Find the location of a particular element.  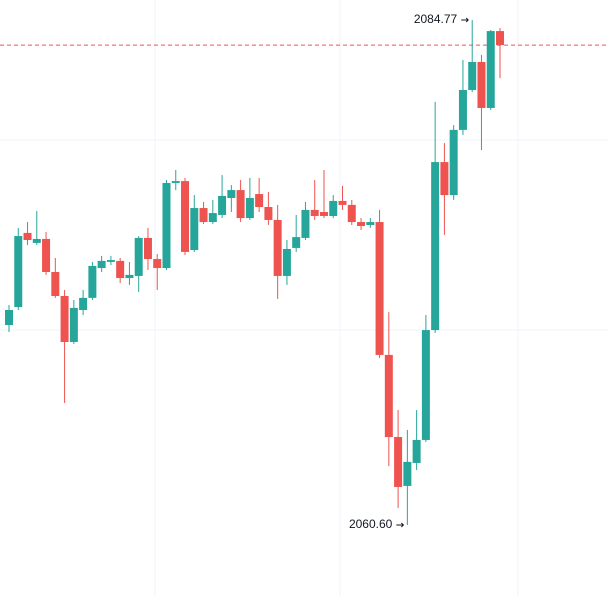

high-label: 2084.77 is located at coordinates (436, 19).